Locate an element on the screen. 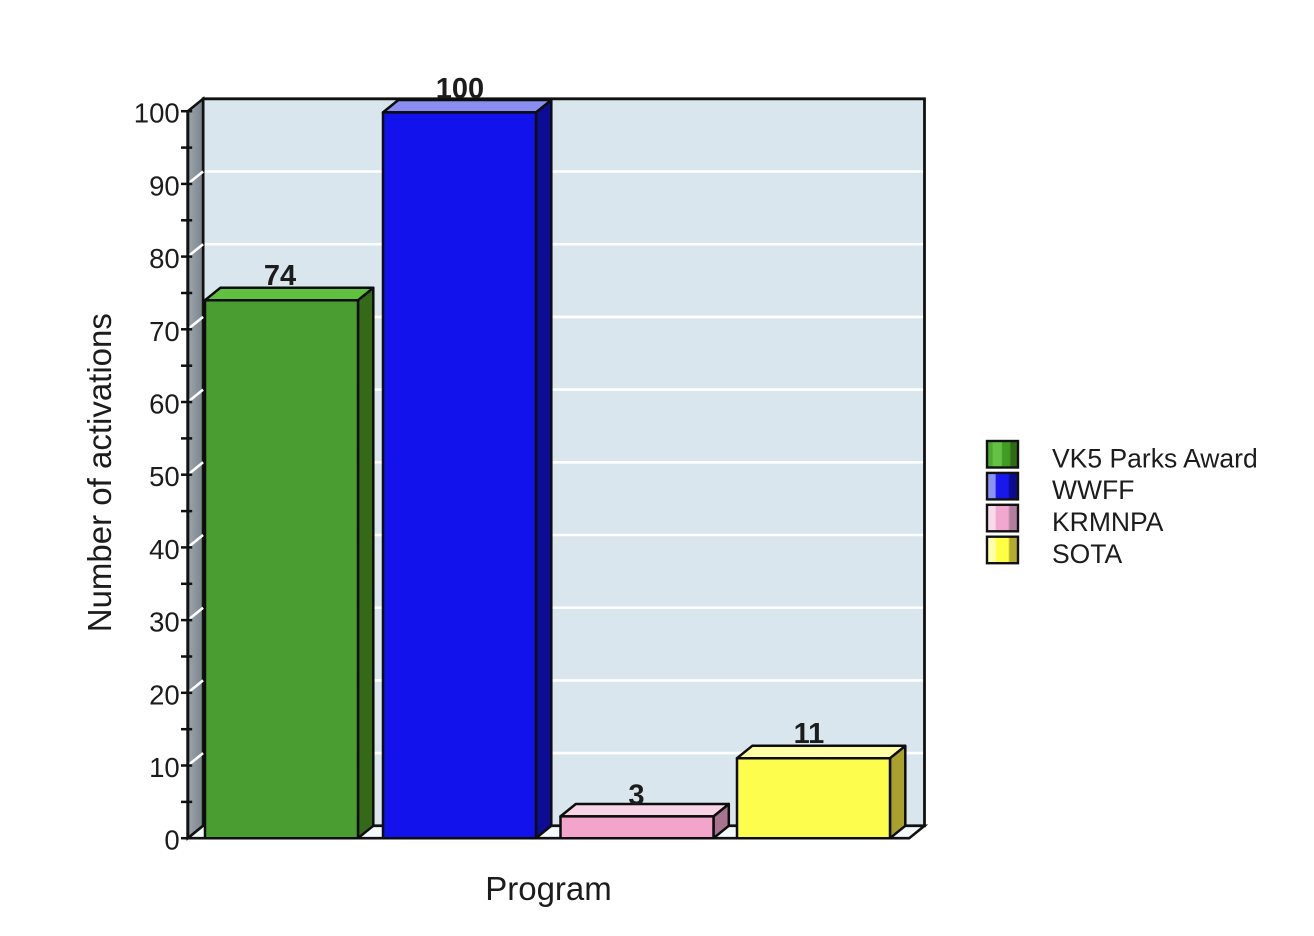 The image size is (1314, 936). svg-text: 10 is located at coordinates (164, 767).